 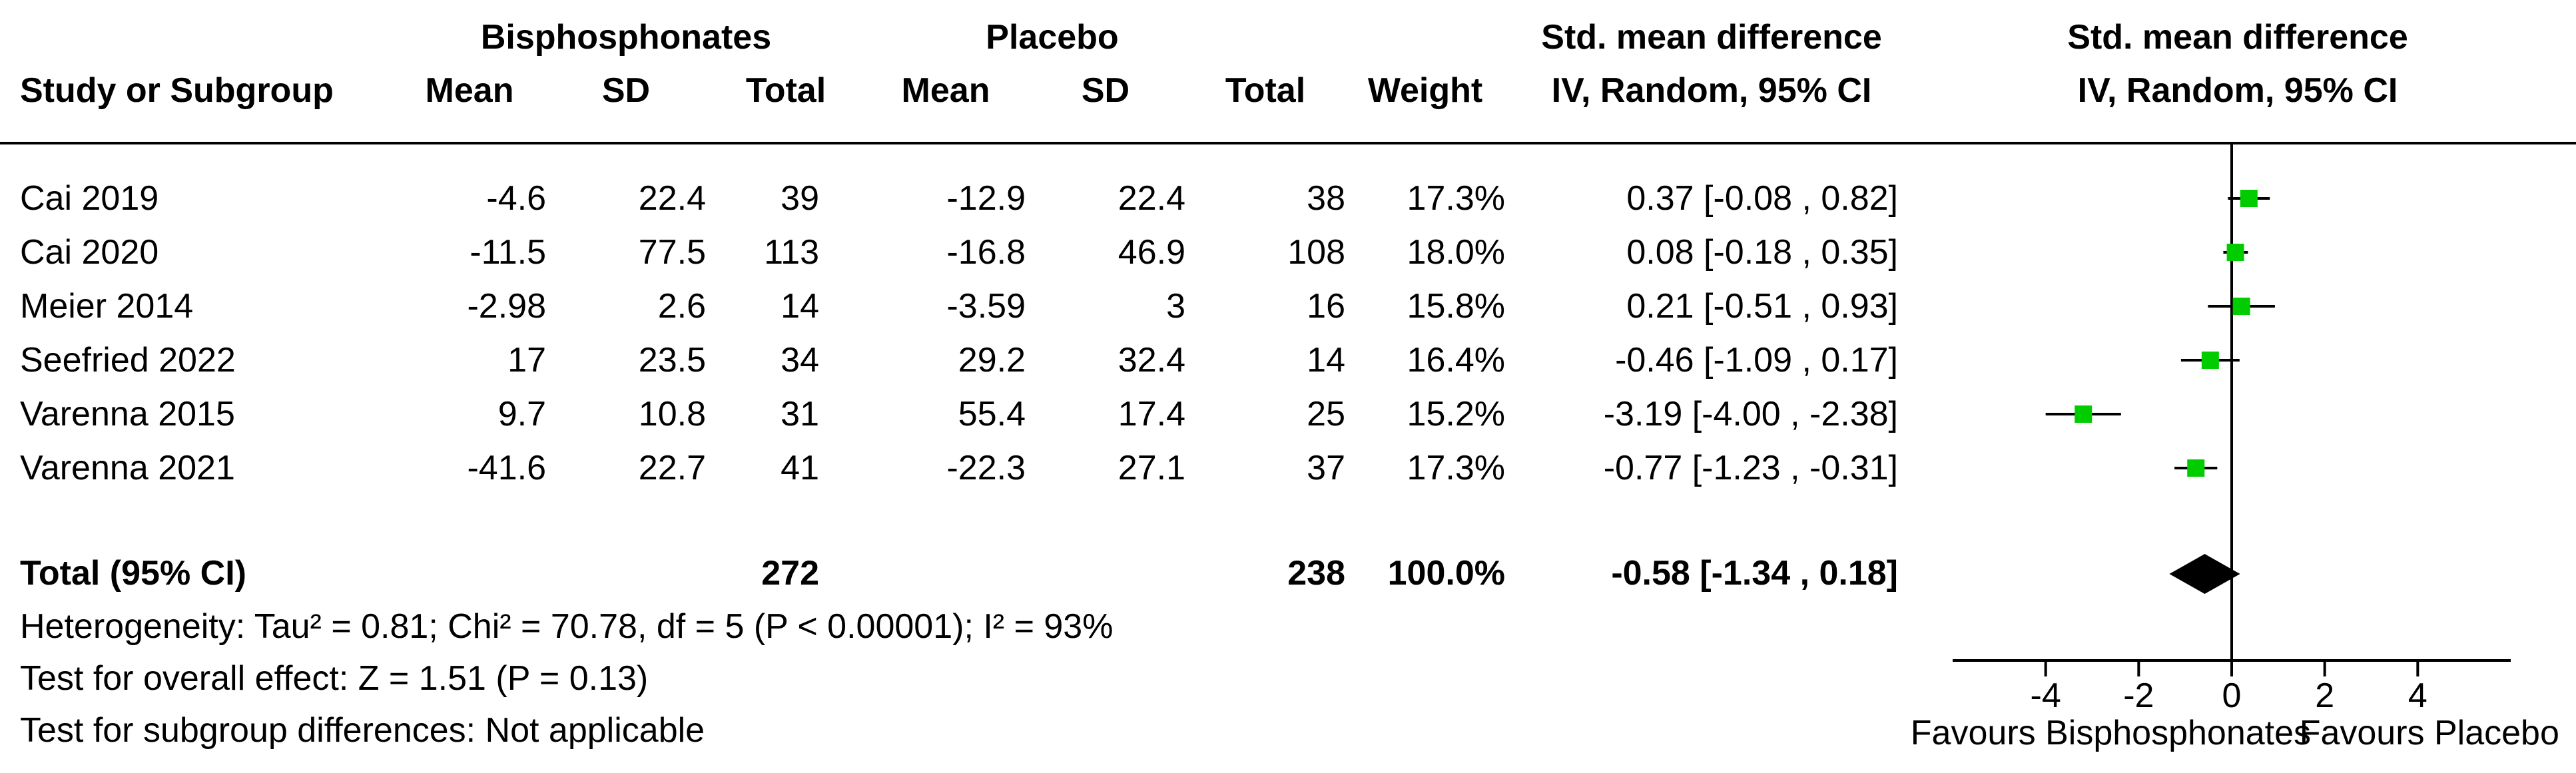 I want to click on cell-mean2: -22.3, so click(x=986, y=468).